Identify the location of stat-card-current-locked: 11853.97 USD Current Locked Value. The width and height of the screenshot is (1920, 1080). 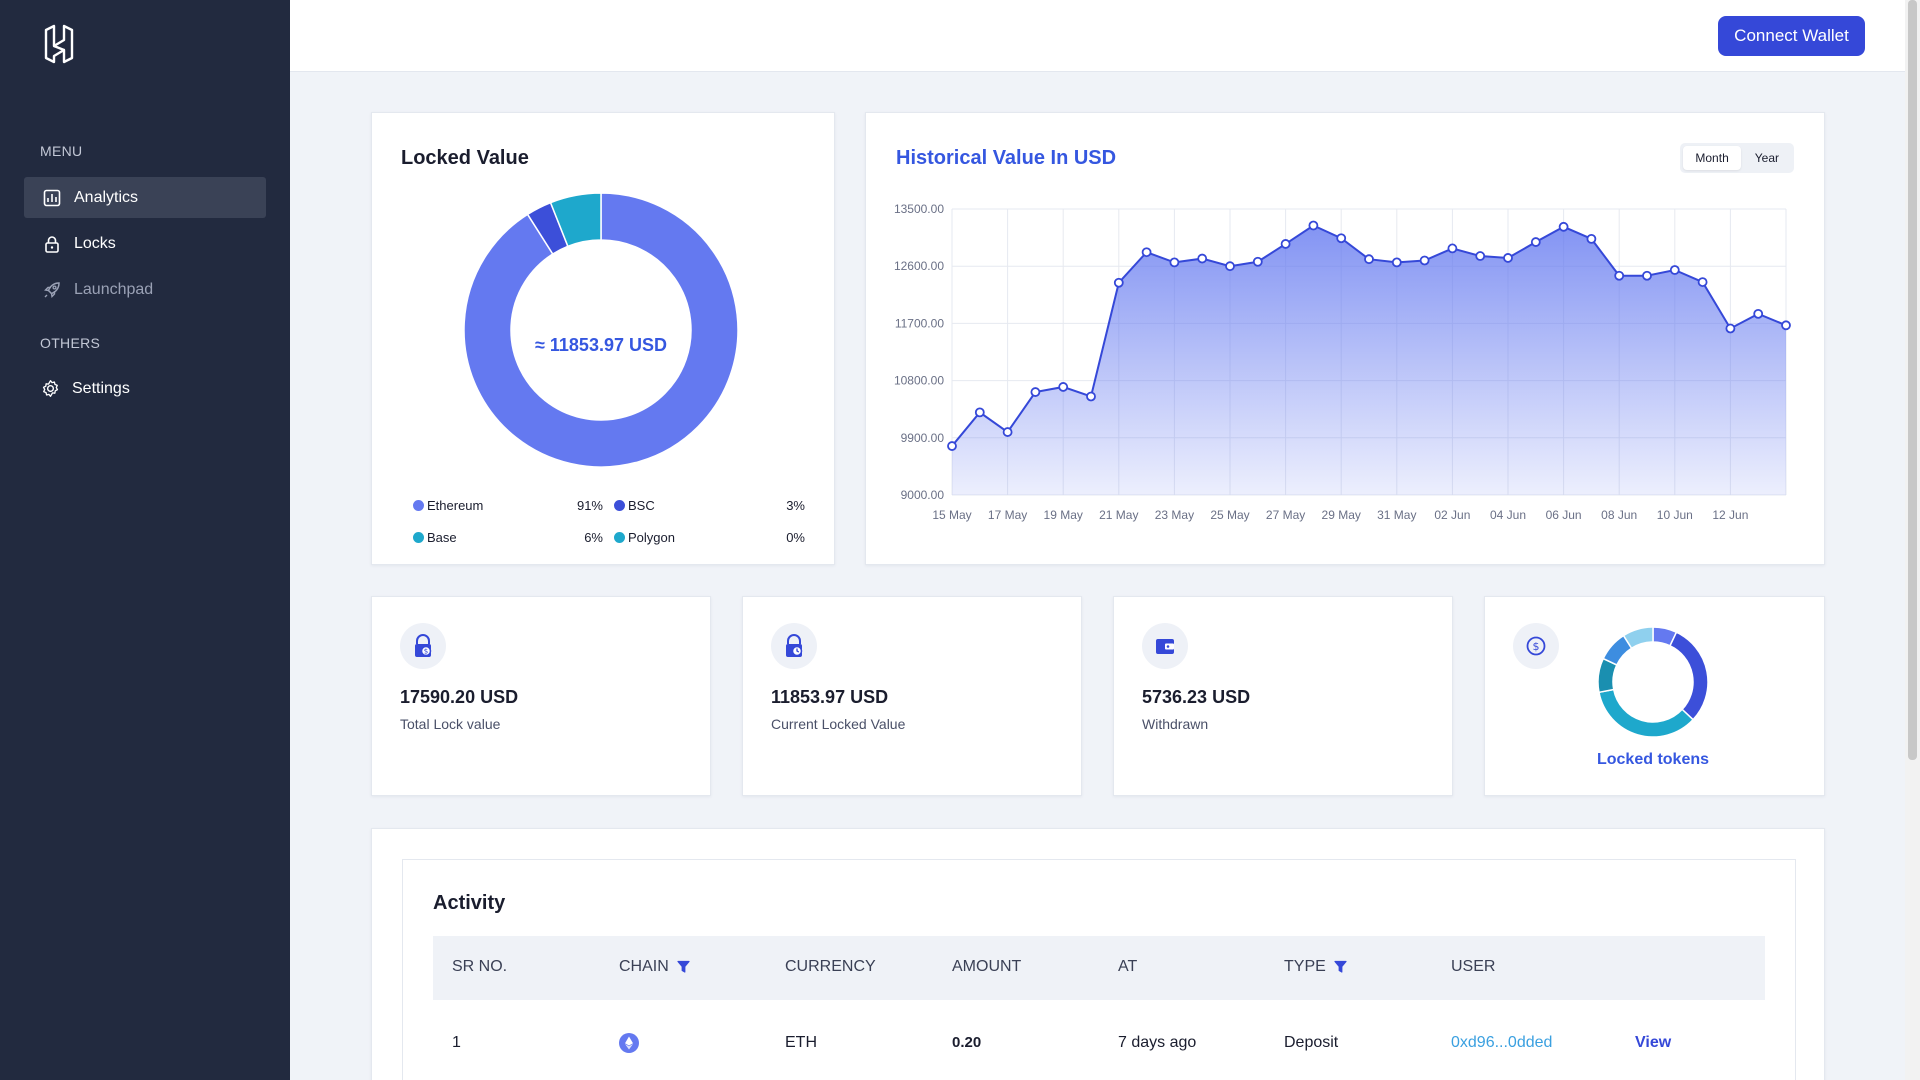
(912, 696).